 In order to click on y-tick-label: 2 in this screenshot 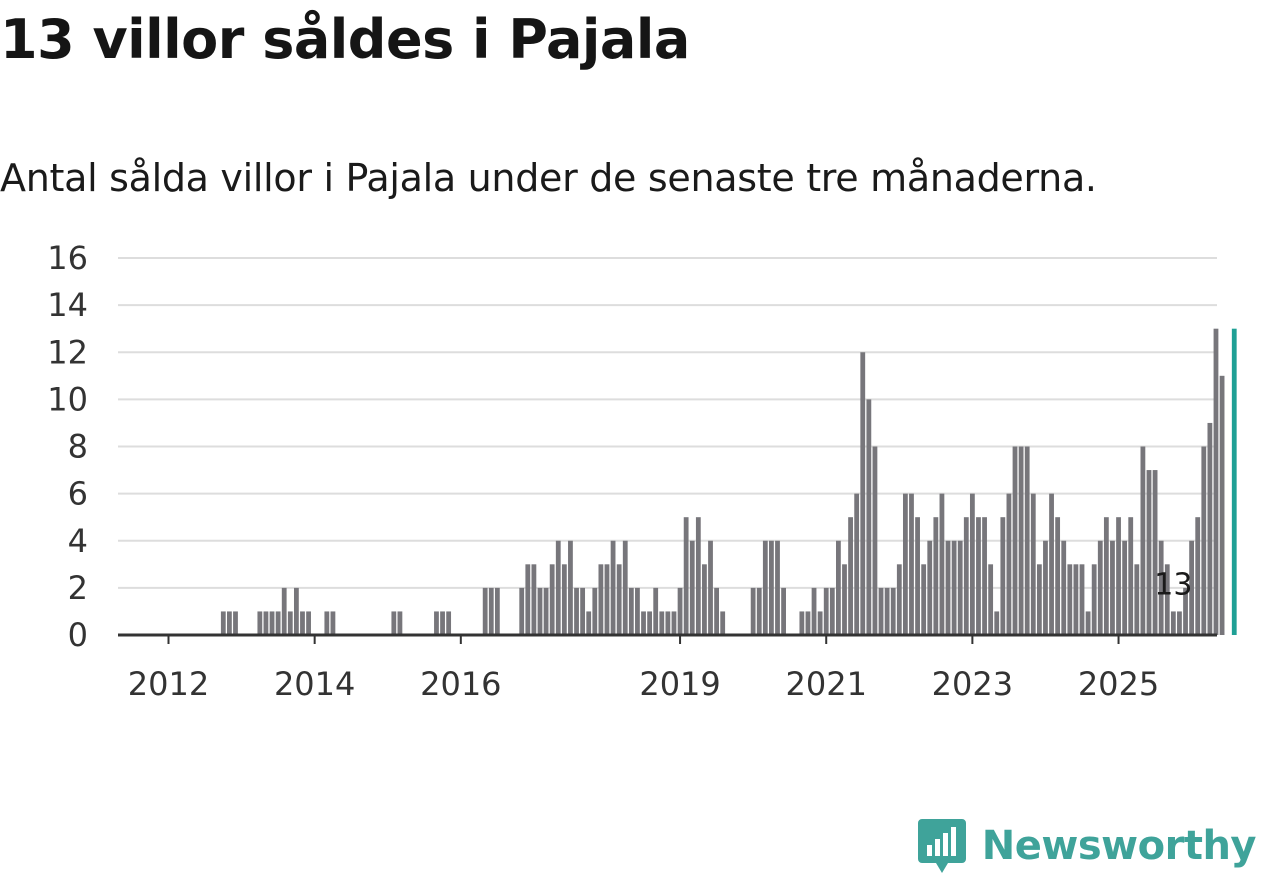, I will do `click(78, 588)`.